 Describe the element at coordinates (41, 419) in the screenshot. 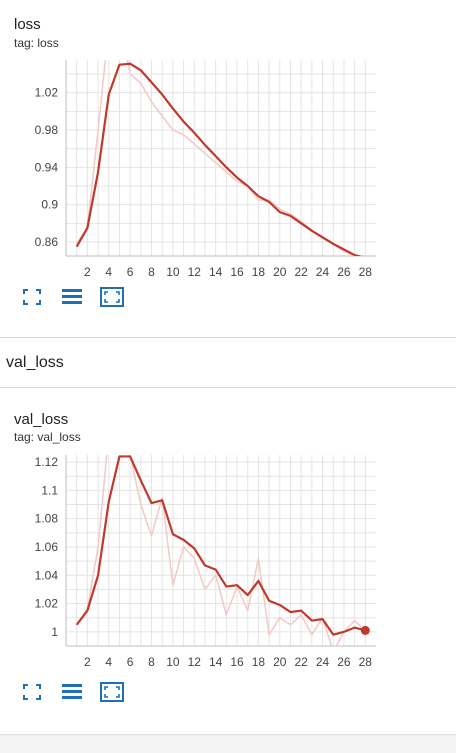

I see `chart-title-val-loss: val_loss` at that location.